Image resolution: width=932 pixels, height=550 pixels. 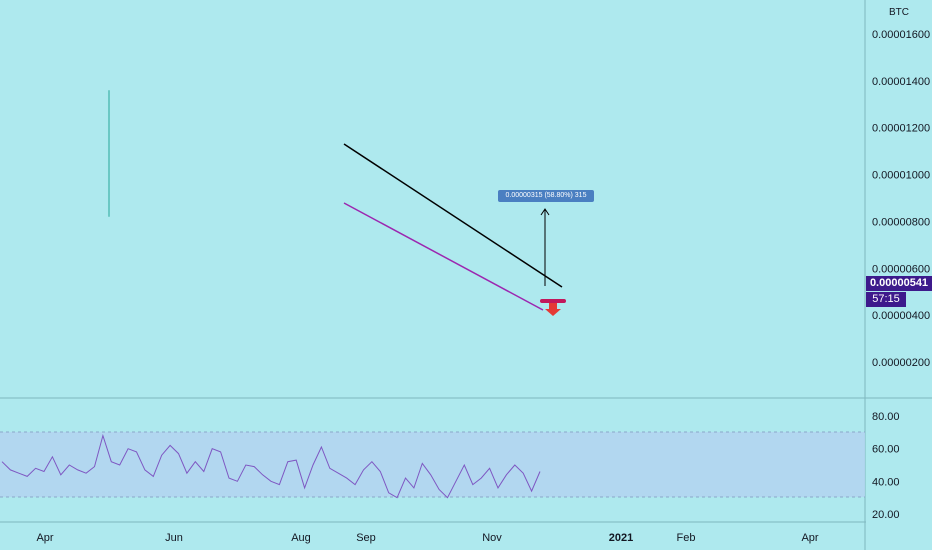 I want to click on price-axis-label: 0.00000200, so click(x=901, y=363).